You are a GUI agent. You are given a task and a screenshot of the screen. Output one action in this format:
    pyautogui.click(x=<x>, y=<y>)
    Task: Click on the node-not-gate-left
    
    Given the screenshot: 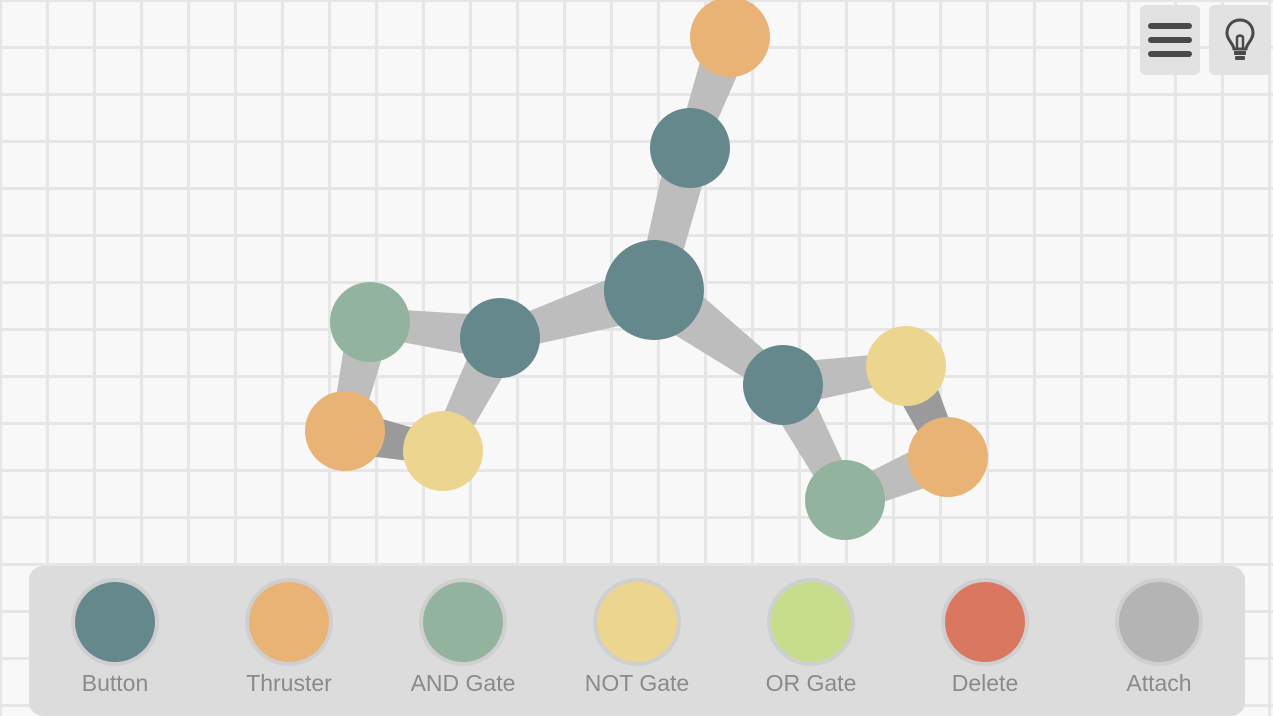 What is the action you would take?
    pyautogui.click(x=443, y=451)
    